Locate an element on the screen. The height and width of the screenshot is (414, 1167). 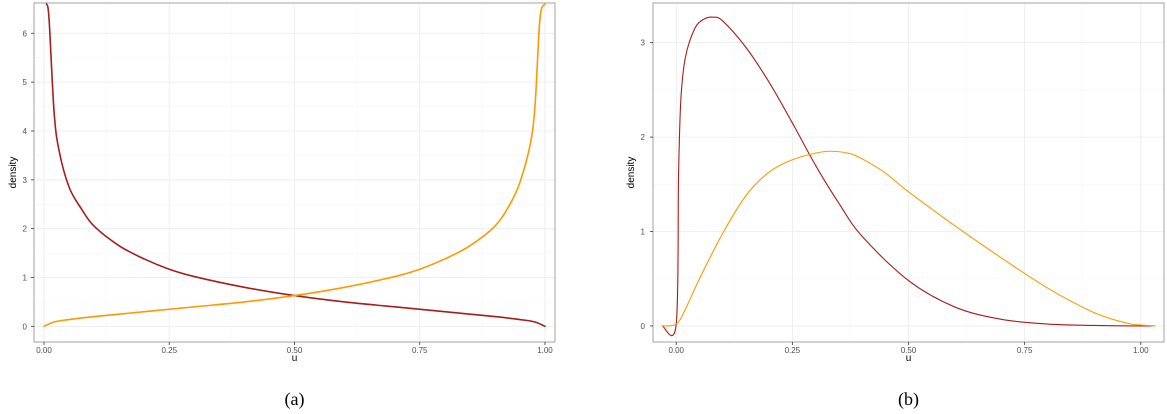
panel-a-y-tick-label: 2 is located at coordinates (25, 229).